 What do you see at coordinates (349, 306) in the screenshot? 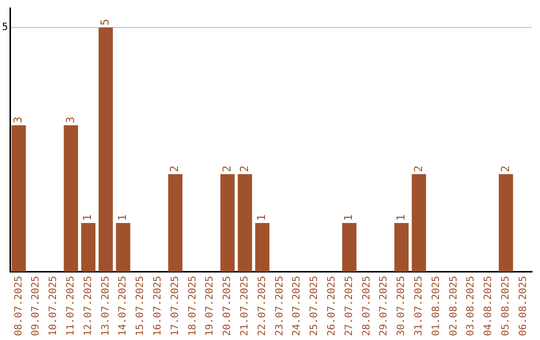
I see `x-tick-label: 27.07.2025` at bounding box center [349, 306].